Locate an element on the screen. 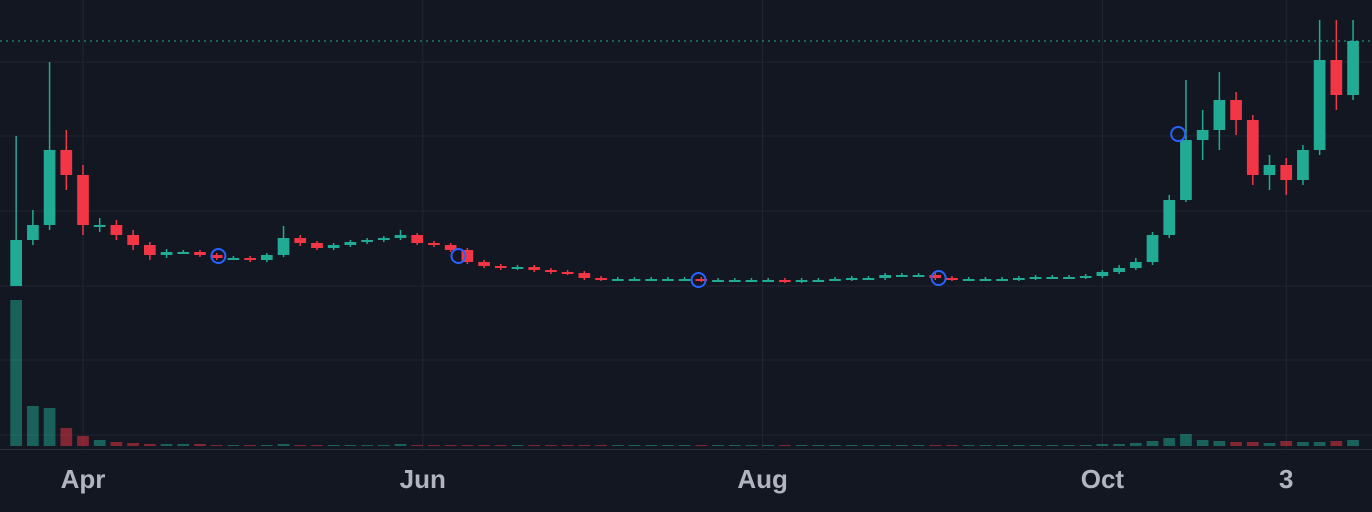  x-tick-label: Jun is located at coordinates (423, 479).